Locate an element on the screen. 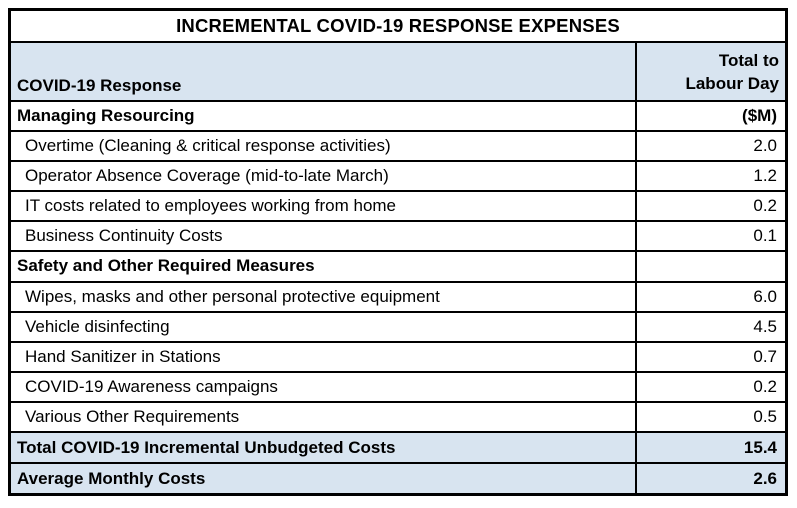 This screenshot has width=797, height=508. header-value-cell: Total to Labour Day is located at coordinates (711, 71).